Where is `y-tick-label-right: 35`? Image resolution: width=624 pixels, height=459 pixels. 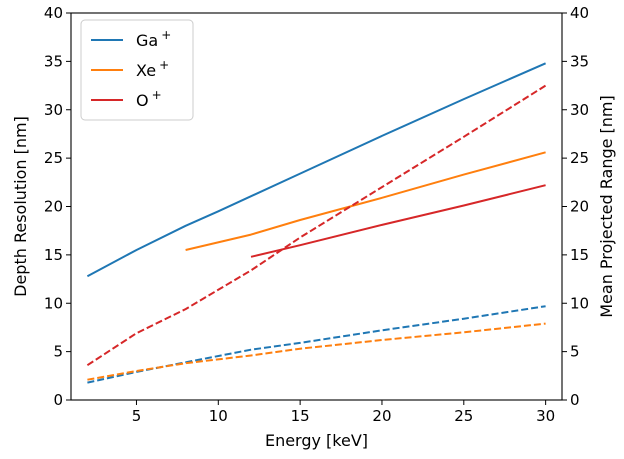 y-tick-label-right: 35 is located at coordinates (579, 61).